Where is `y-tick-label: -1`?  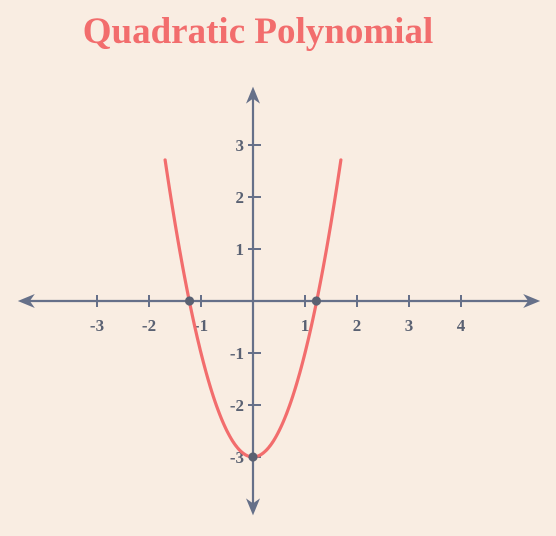 y-tick-label: -1 is located at coordinates (237, 353).